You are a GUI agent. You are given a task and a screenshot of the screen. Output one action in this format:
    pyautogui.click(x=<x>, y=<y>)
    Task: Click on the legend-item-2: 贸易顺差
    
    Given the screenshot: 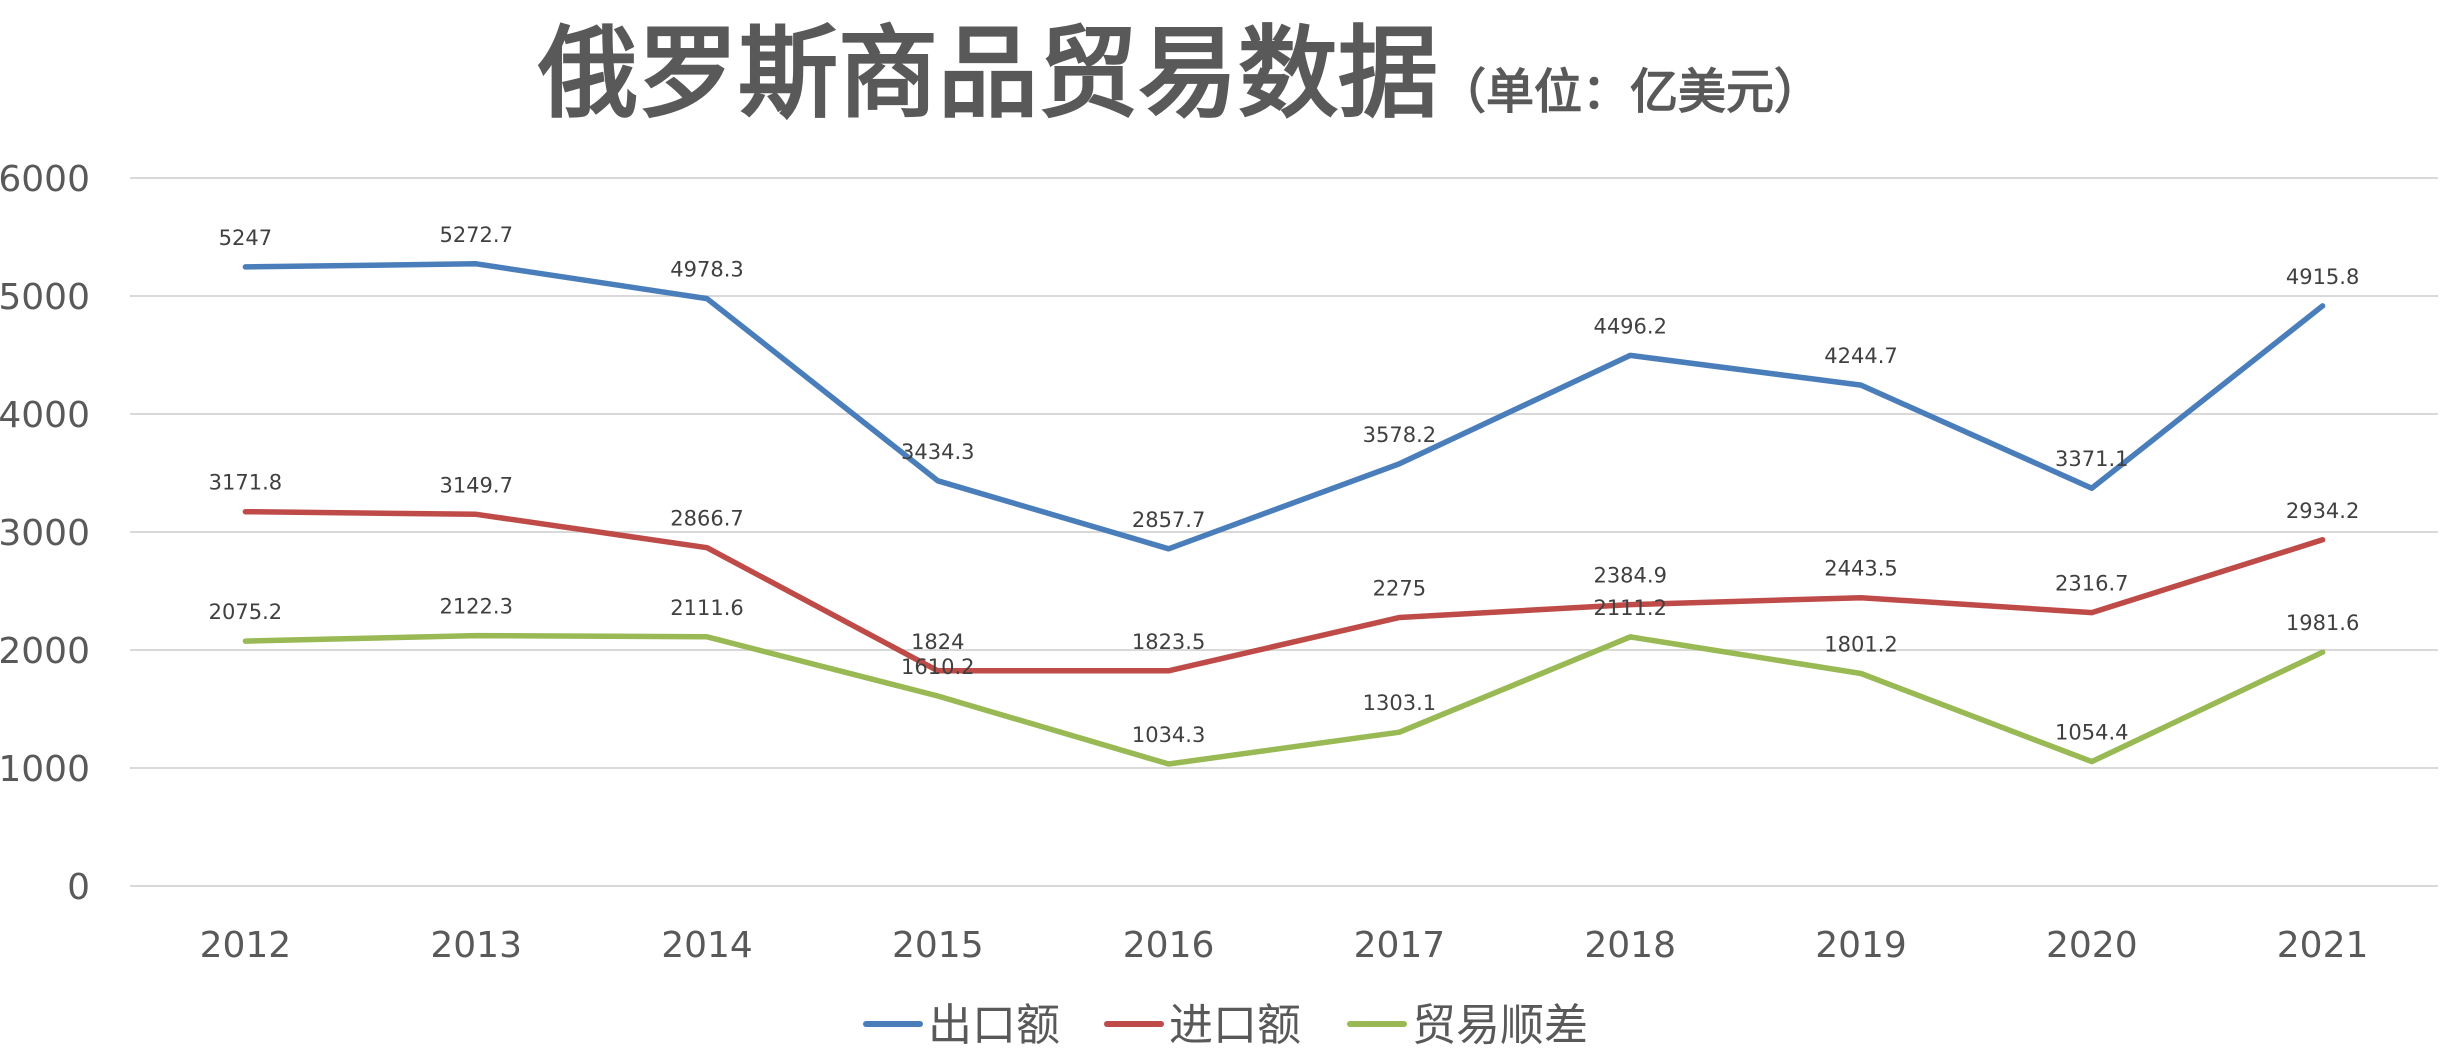 What is the action you would take?
    pyautogui.click(x=1467, y=1025)
    